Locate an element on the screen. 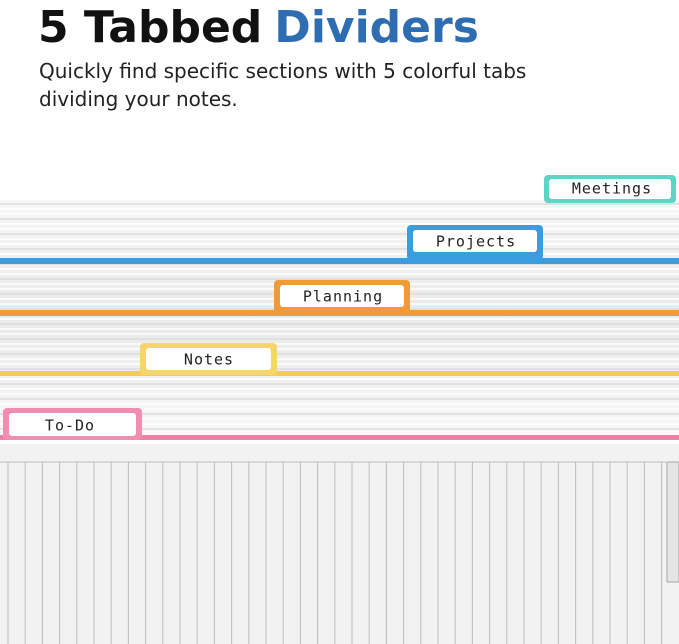 This screenshot has width=679, height=644. title-part: 5 Tabbed is located at coordinates (150, 27).